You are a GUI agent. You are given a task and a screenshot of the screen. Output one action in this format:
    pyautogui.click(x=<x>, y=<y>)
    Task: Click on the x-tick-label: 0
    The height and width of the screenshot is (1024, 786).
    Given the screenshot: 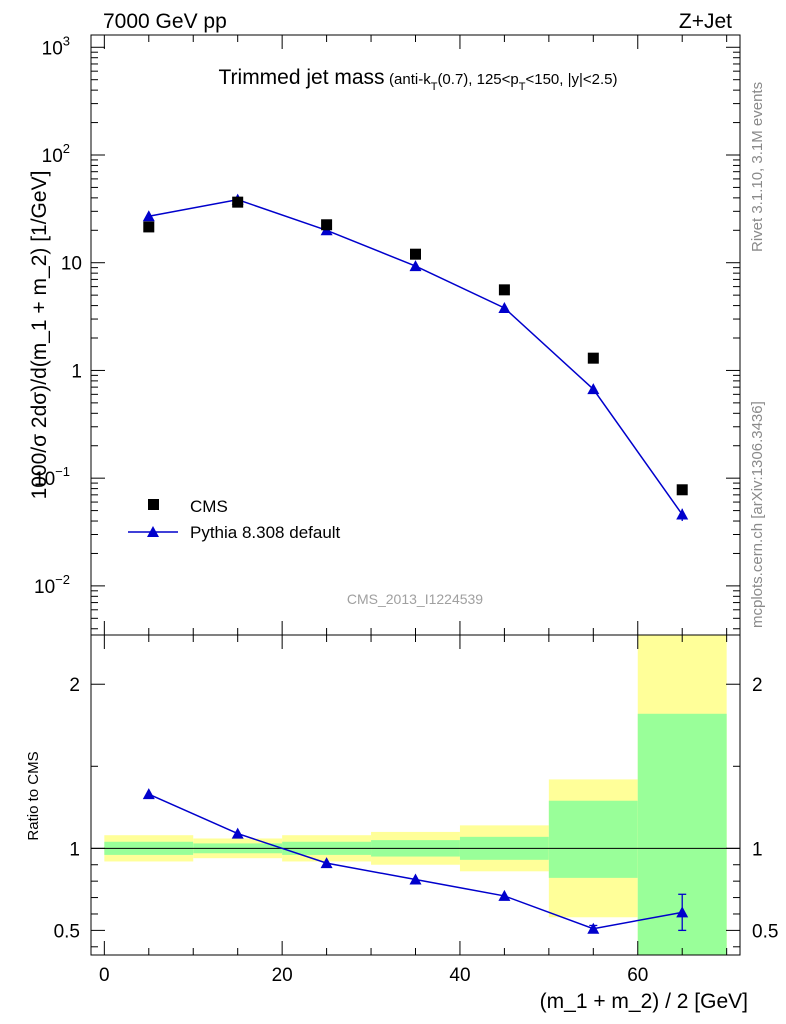 What is the action you would take?
    pyautogui.click(x=104, y=975)
    